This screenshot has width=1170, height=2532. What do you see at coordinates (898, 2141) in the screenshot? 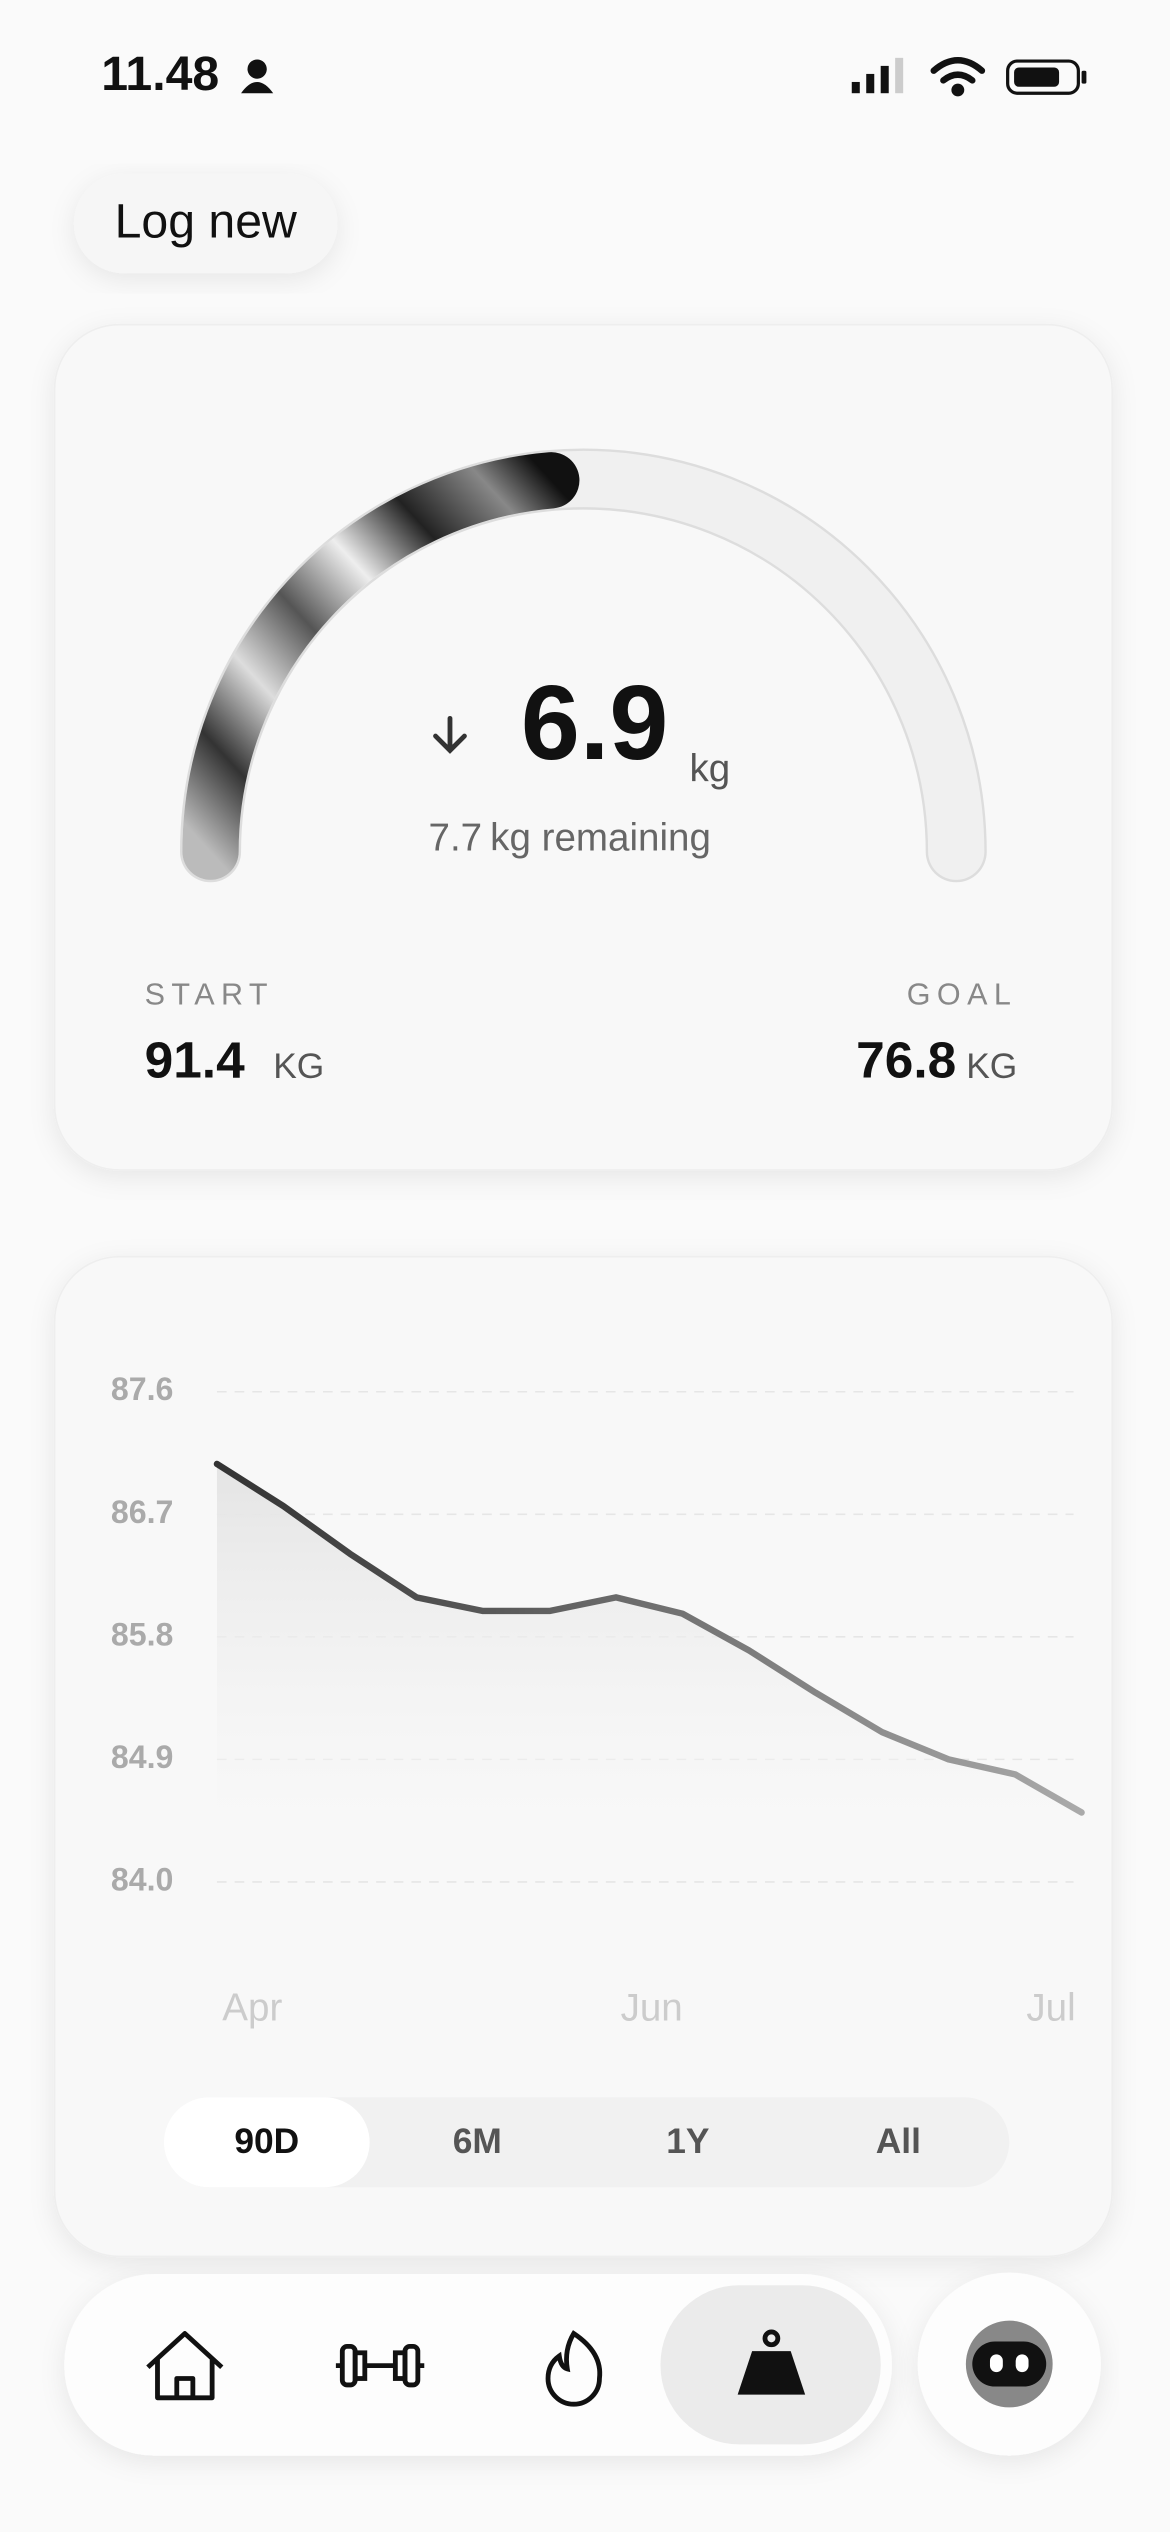
I see `tab: All` at bounding box center [898, 2141].